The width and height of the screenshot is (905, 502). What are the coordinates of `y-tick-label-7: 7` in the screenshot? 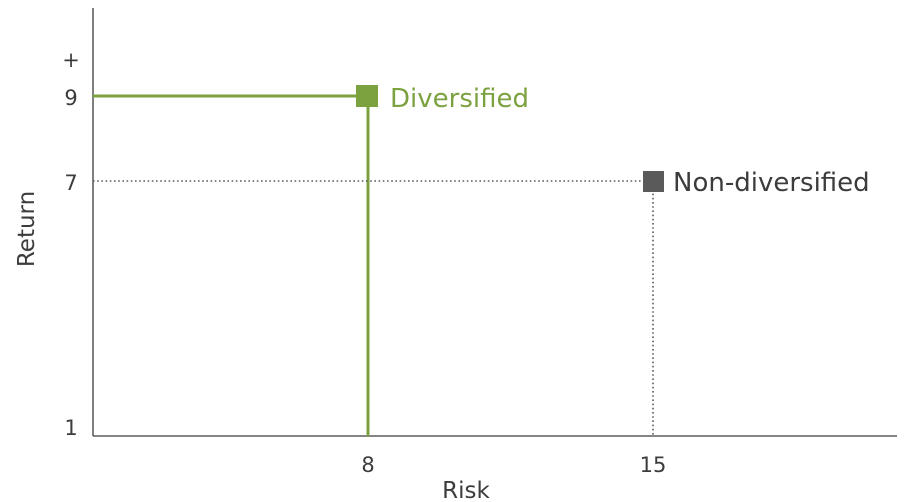 It's located at (70, 183).